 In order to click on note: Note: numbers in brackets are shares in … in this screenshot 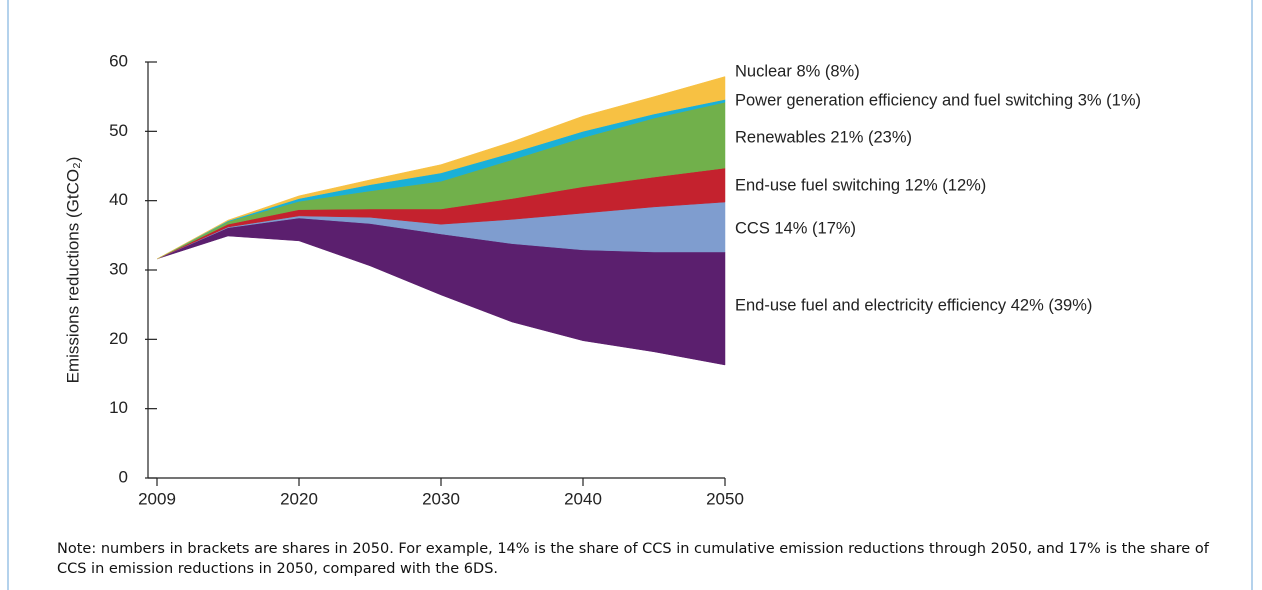, I will do `click(633, 559)`.